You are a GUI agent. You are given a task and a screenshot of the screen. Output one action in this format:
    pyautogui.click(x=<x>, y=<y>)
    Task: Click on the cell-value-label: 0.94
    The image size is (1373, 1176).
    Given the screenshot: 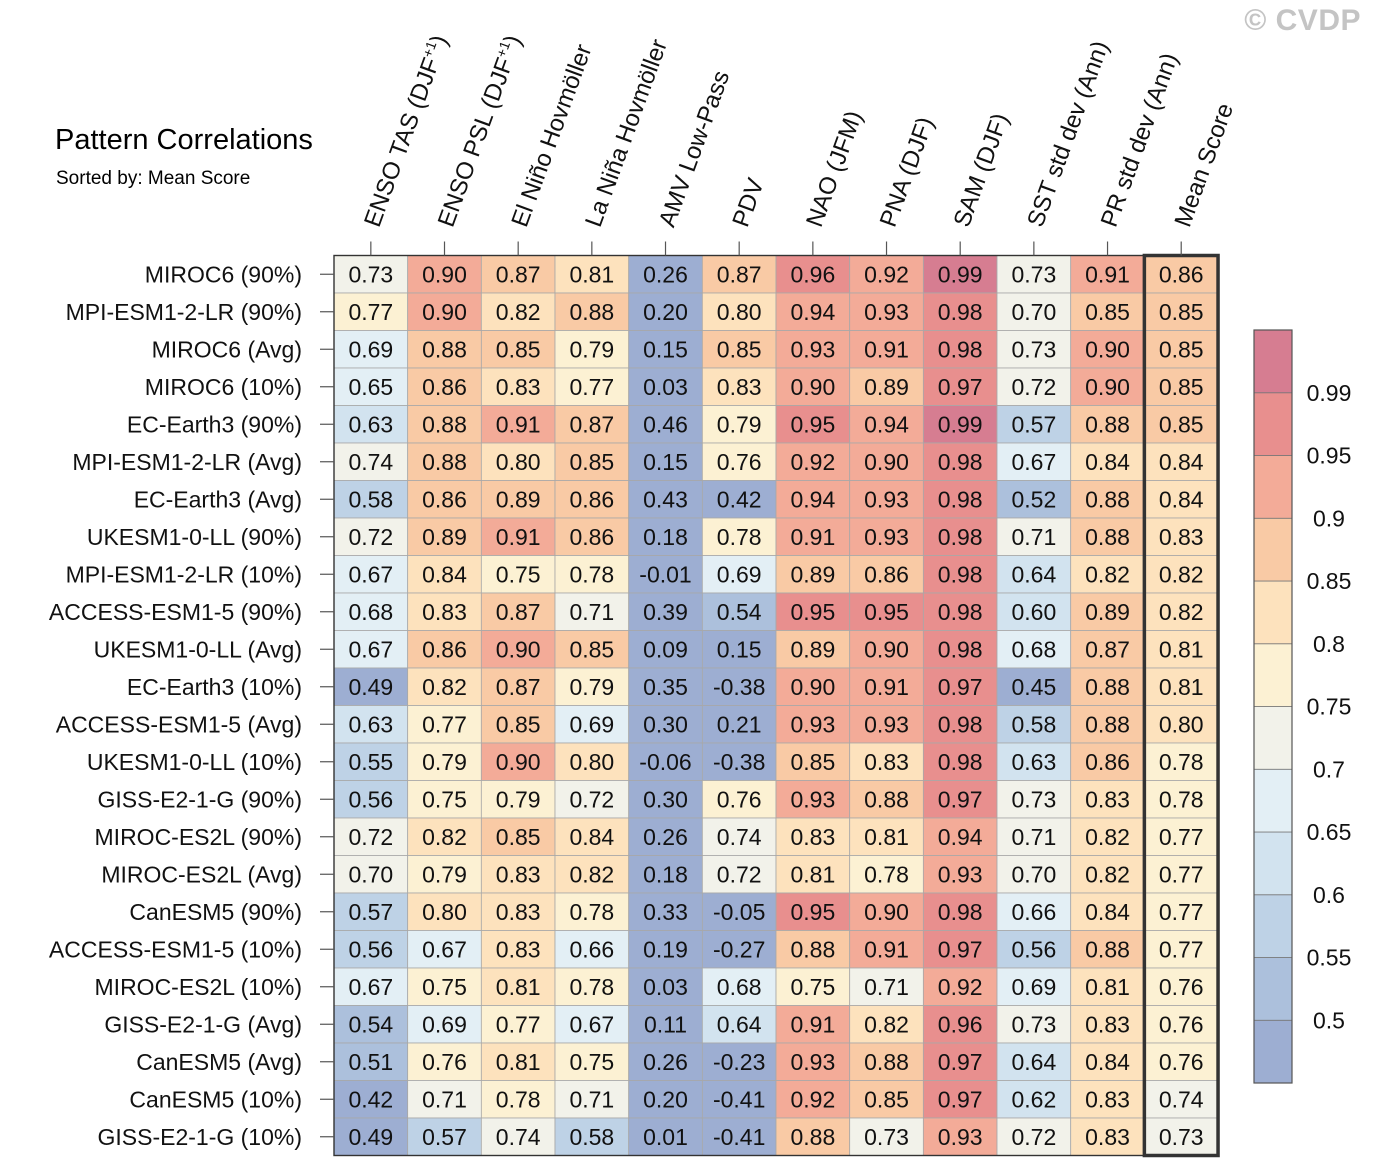 What is the action you would take?
    pyautogui.click(x=960, y=837)
    